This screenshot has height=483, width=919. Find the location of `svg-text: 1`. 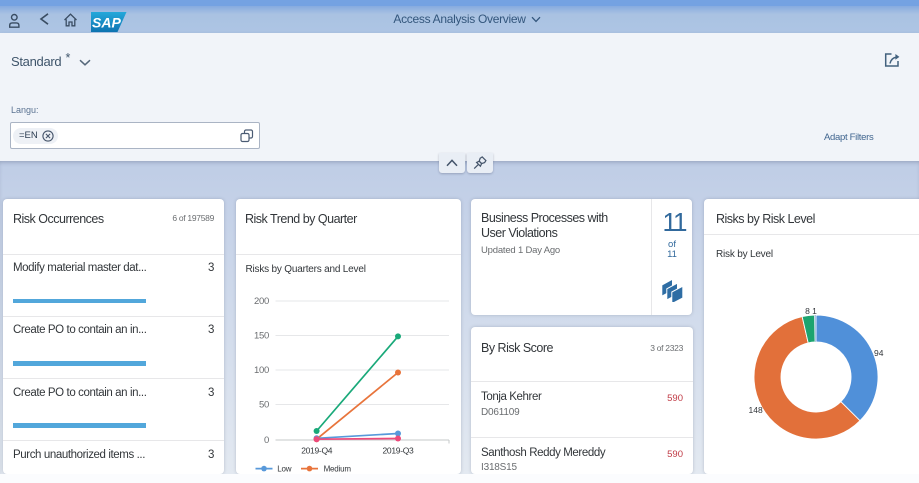

svg-text: 1 is located at coordinates (814, 311).